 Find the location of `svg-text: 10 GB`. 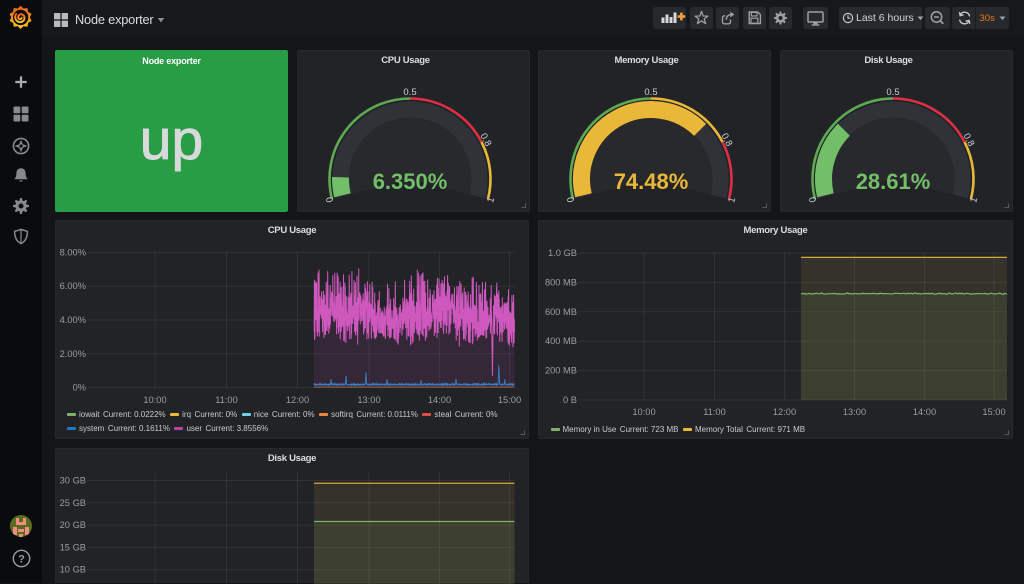

svg-text: 10 GB is located at coordinates (73, 570).